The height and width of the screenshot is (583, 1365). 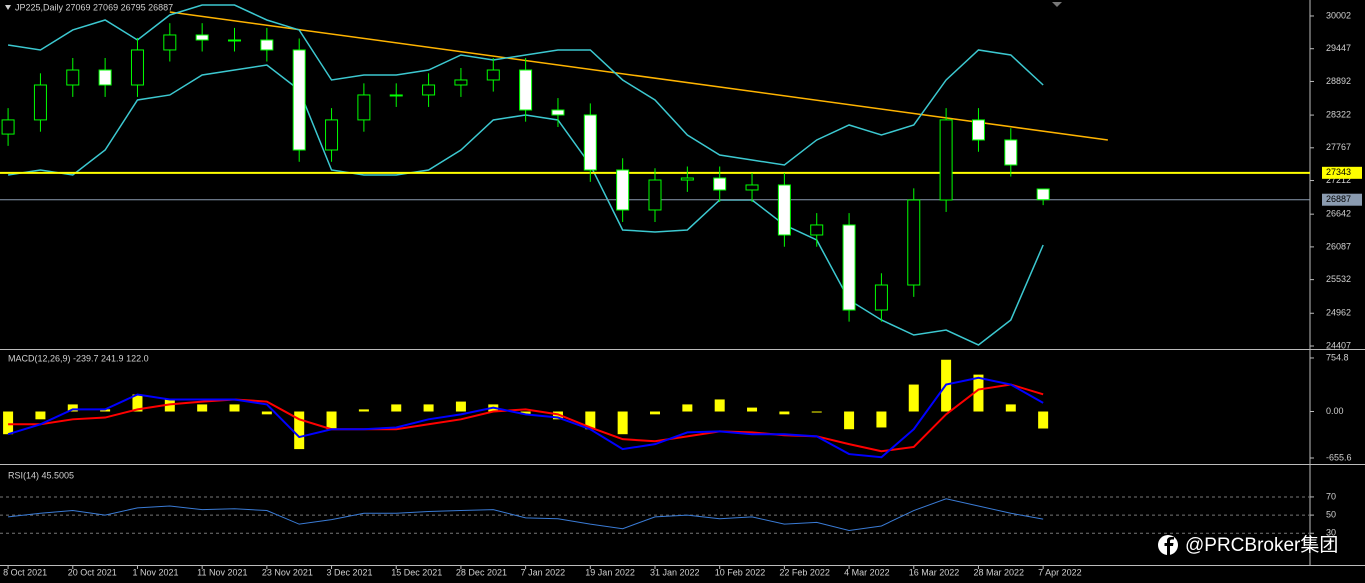 What do you see at coordinates (41, 475) in the screenshot?
I see `rsi-title: RSI(14) 45.5005` at bounding box center [41, 475].